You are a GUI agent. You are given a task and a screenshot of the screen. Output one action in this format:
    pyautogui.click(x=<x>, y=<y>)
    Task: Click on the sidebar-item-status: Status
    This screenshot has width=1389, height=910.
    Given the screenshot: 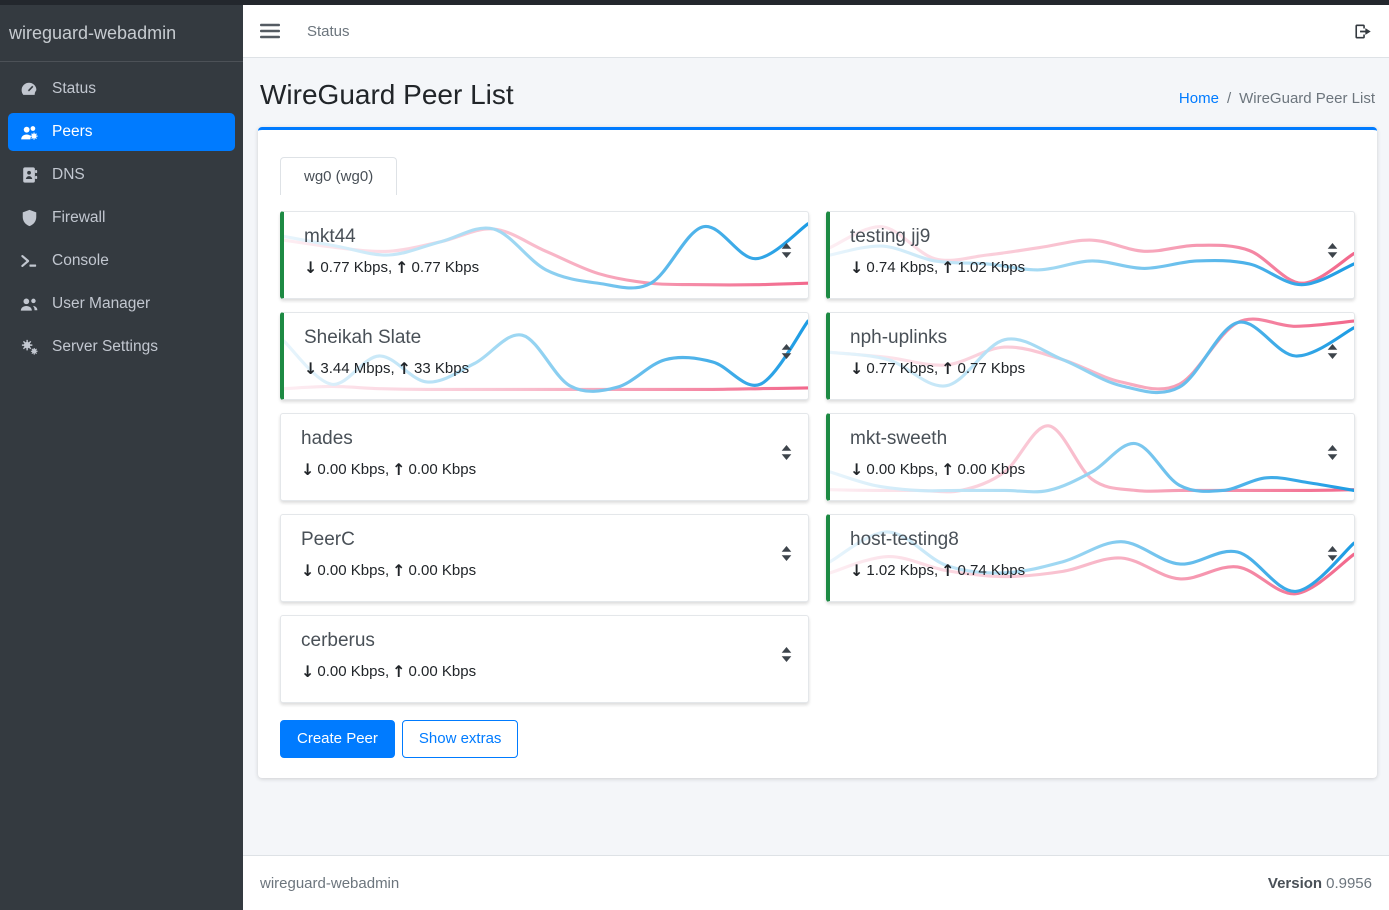 What is the action you would take?
    pyautogui.click(x=121, y=89)
    